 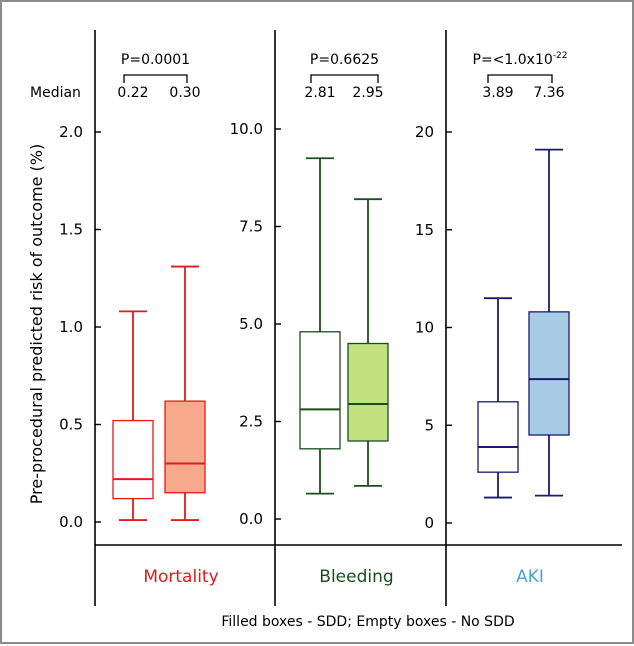 What do you see at coordinates (246, 129) in the screenshot?
I see `y-tick-label: 10.0` at bounding box center [246, 129].